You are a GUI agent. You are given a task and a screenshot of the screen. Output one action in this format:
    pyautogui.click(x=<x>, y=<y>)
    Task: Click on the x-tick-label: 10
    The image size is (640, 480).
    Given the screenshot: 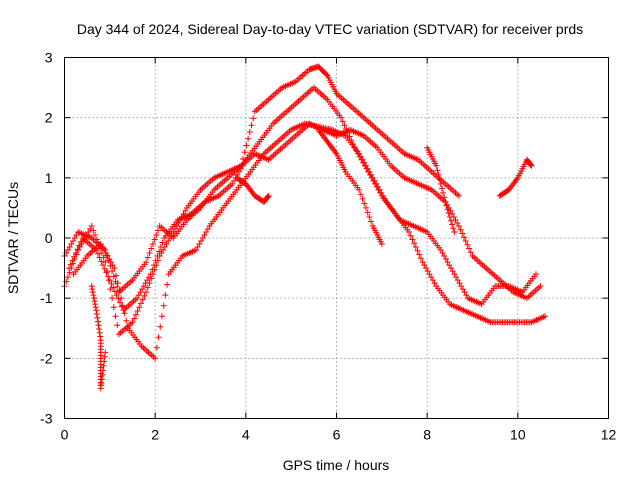 What is the action you would take?
    pyautogui.click(x=518, y=435)
    